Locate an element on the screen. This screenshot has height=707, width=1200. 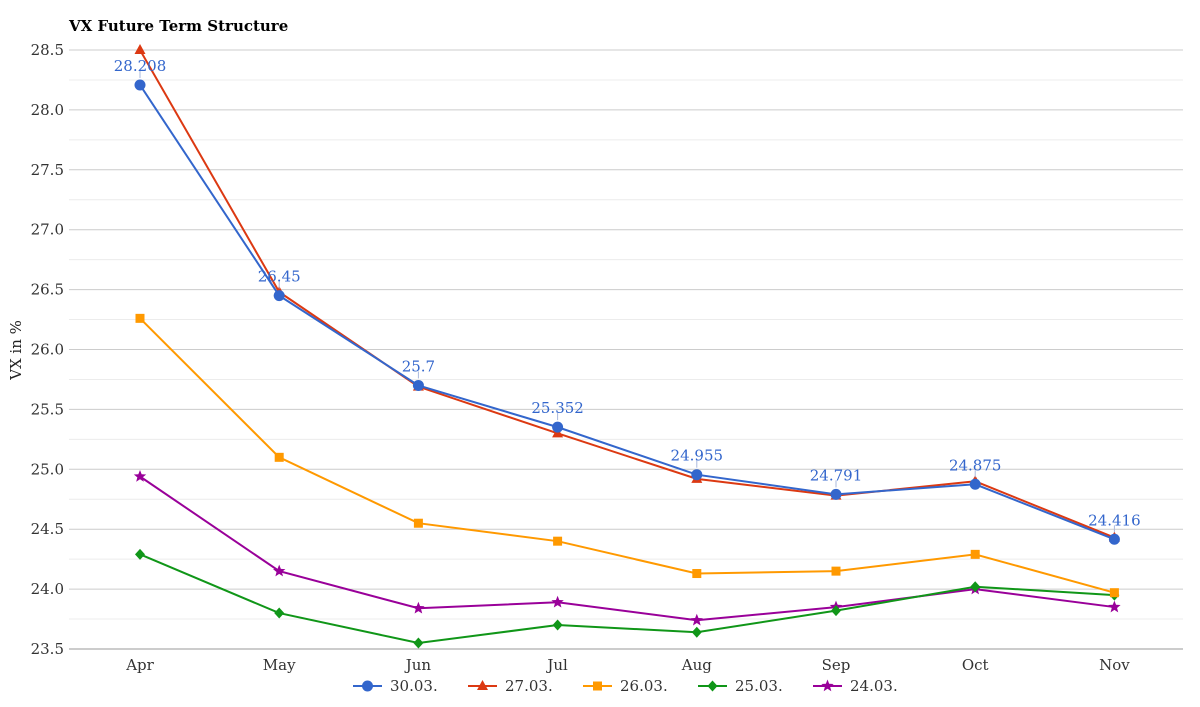
x-tick-label: Nov is located at coordinates (1114, 665).